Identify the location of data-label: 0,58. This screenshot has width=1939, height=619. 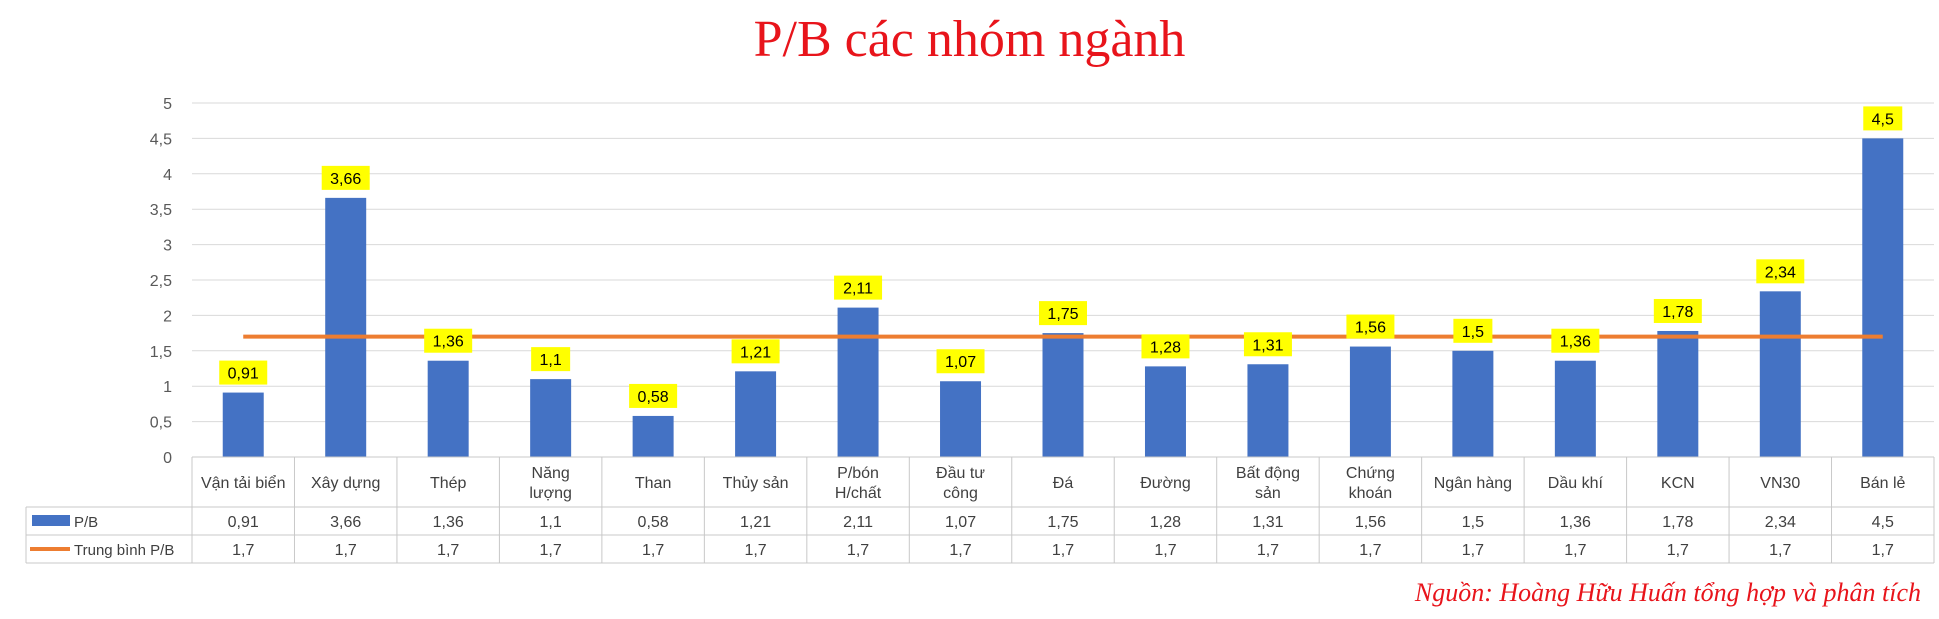
(653, 397).